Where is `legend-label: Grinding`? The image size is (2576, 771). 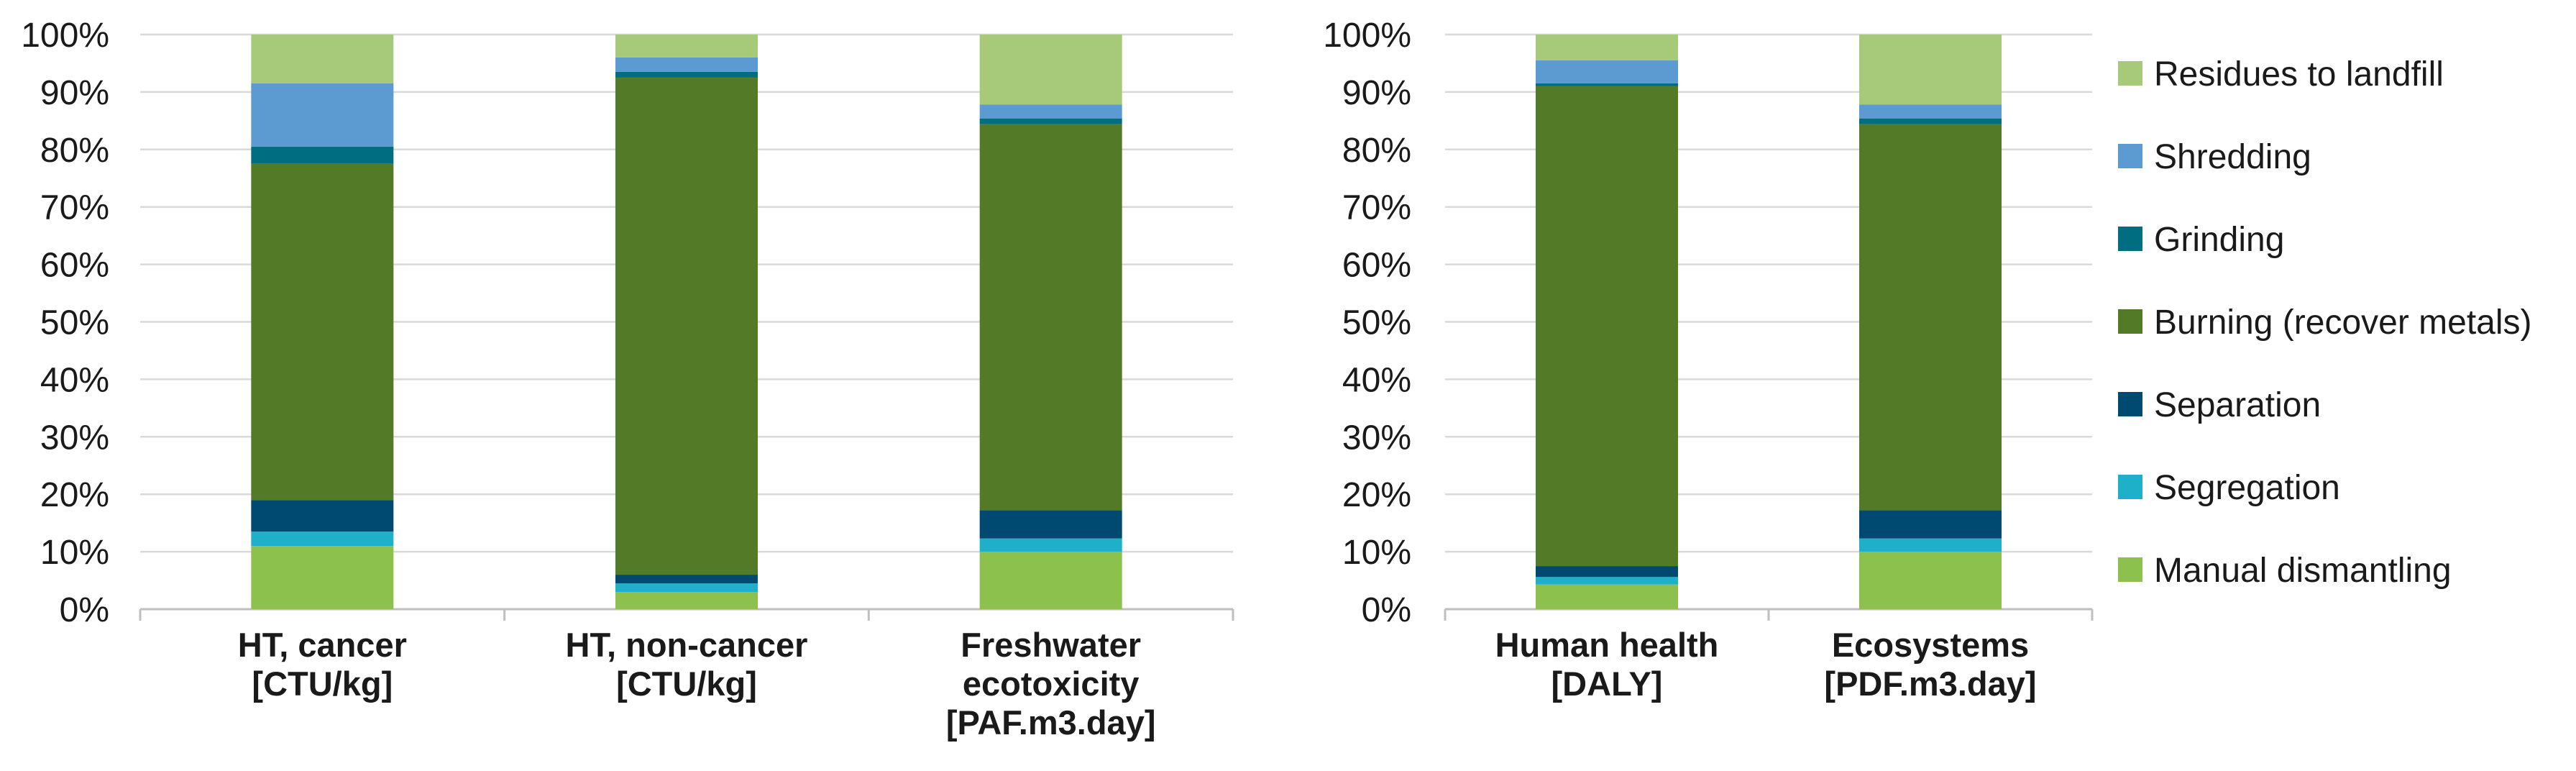 legend-label: Grinding is located at coordinates (2219, 240).